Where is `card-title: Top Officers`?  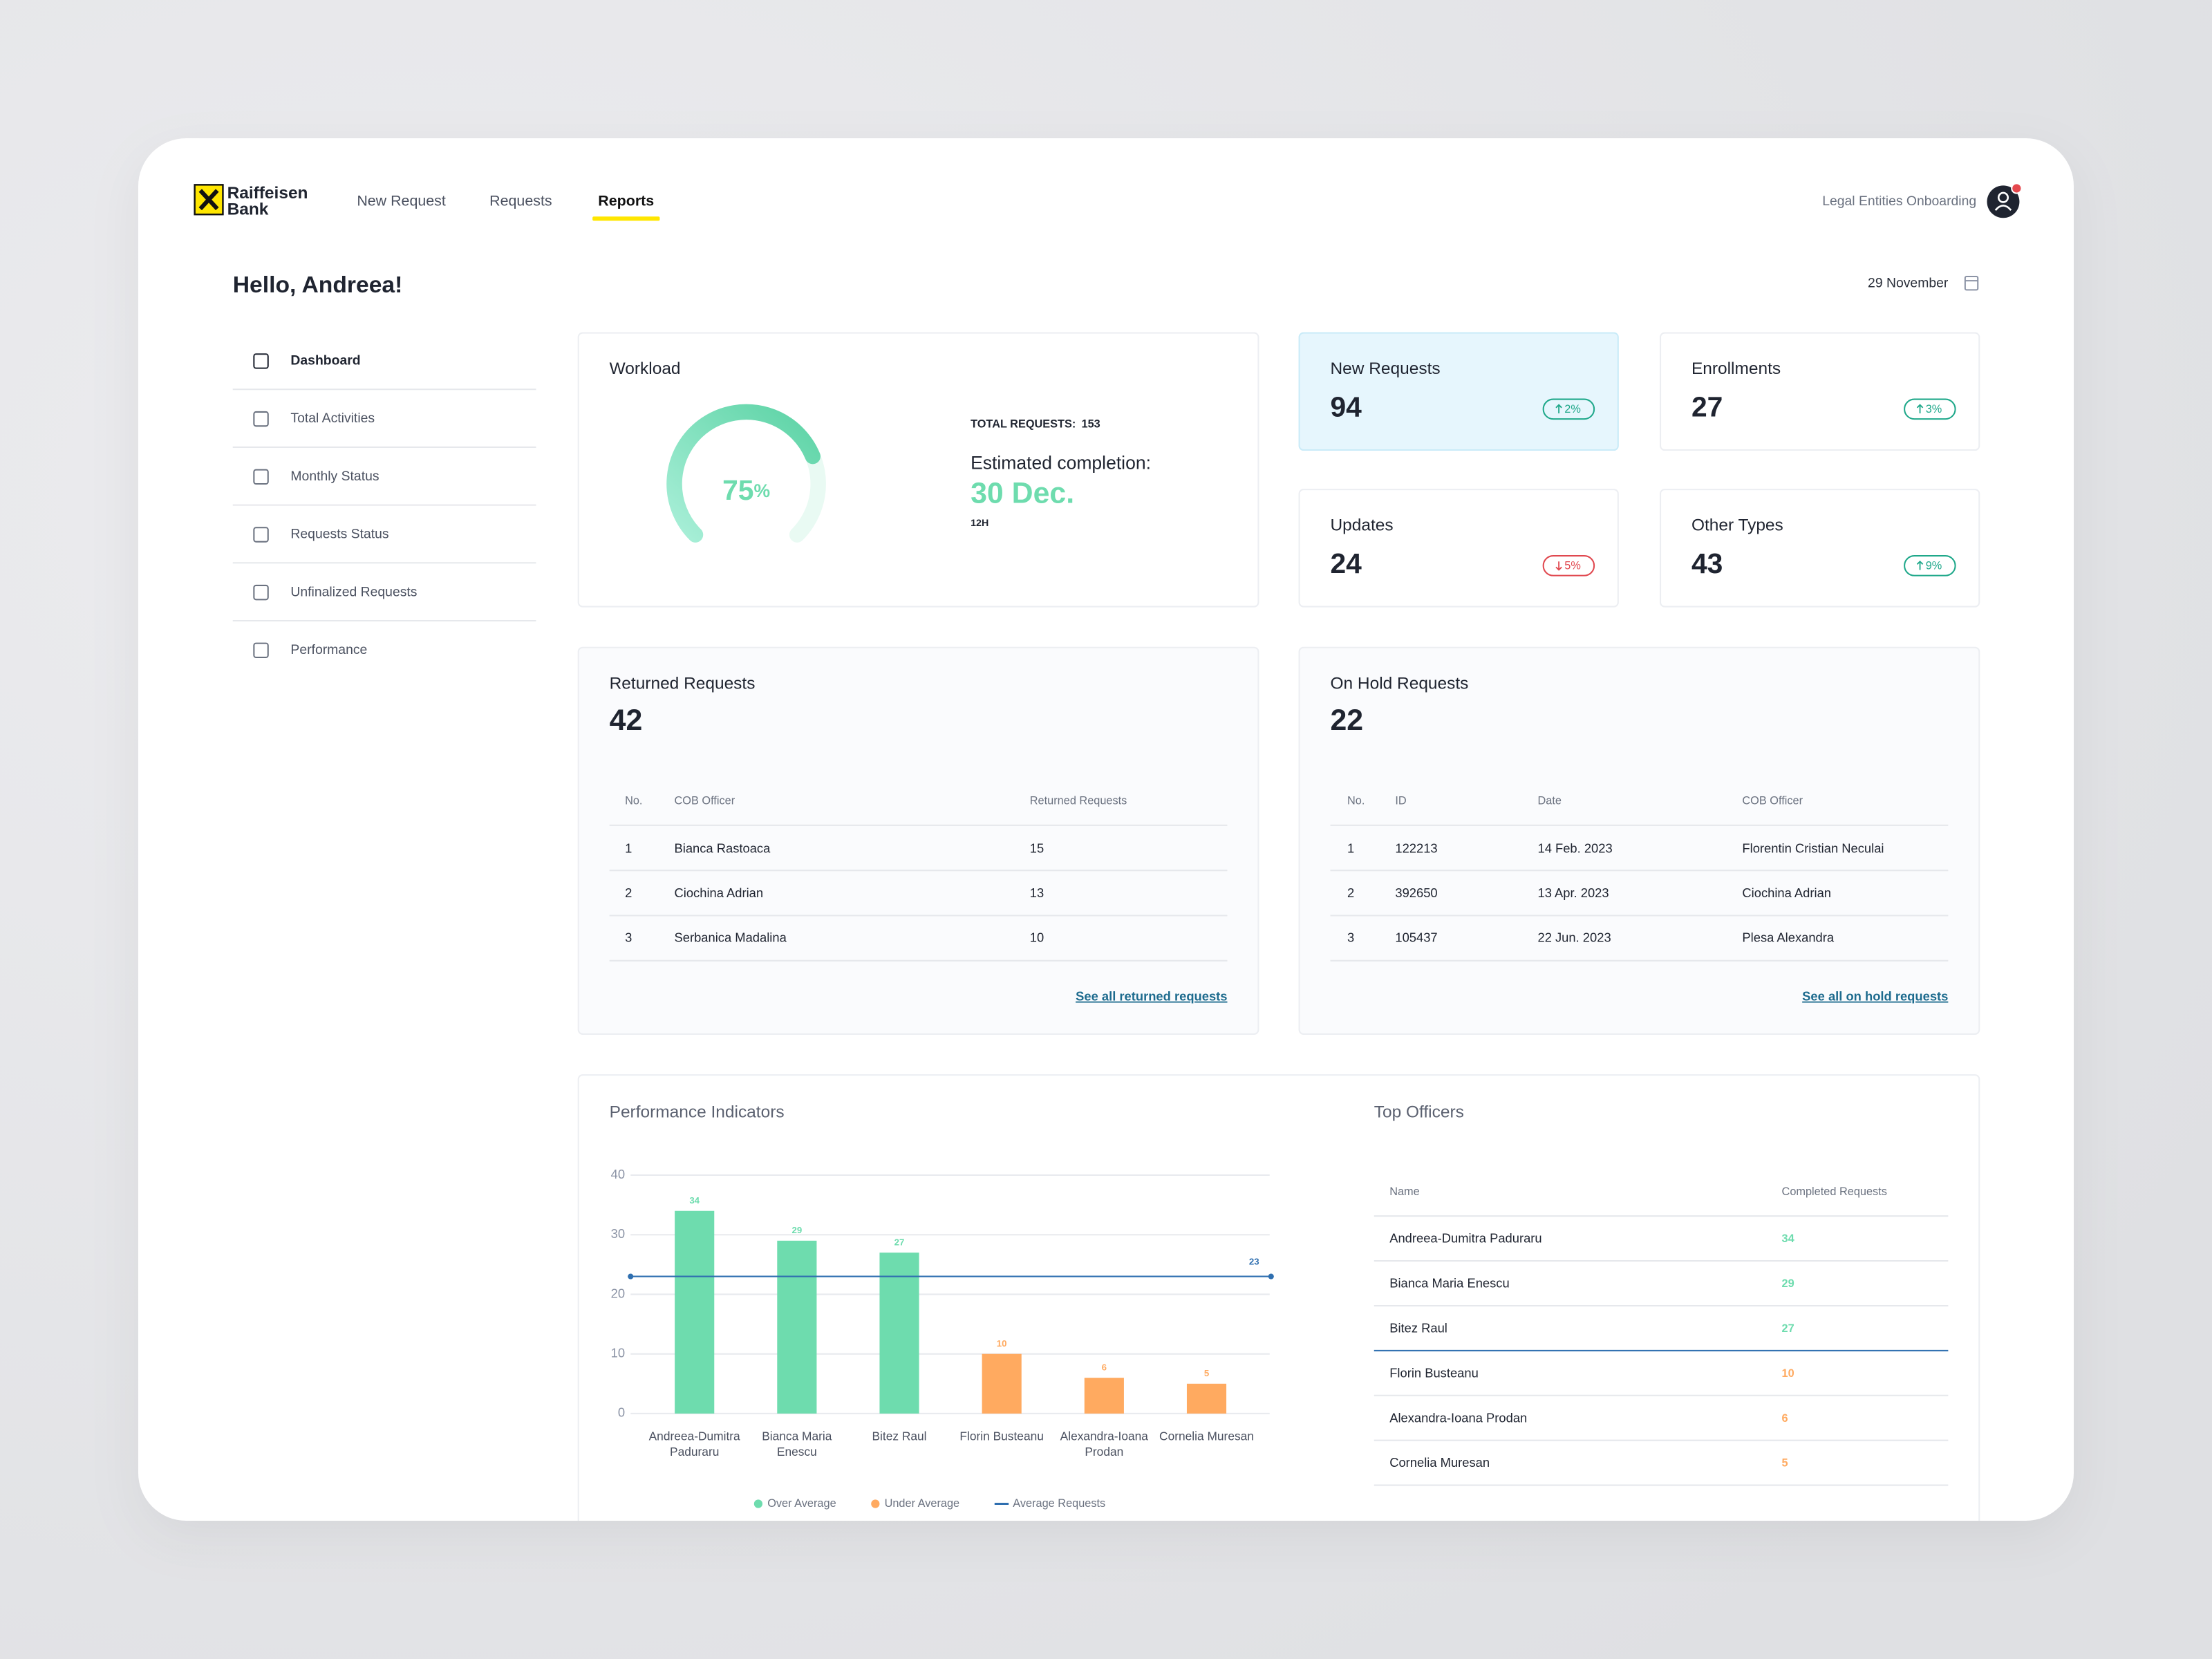
card-title: Top Officers is located at coordinates (1419, 1112).